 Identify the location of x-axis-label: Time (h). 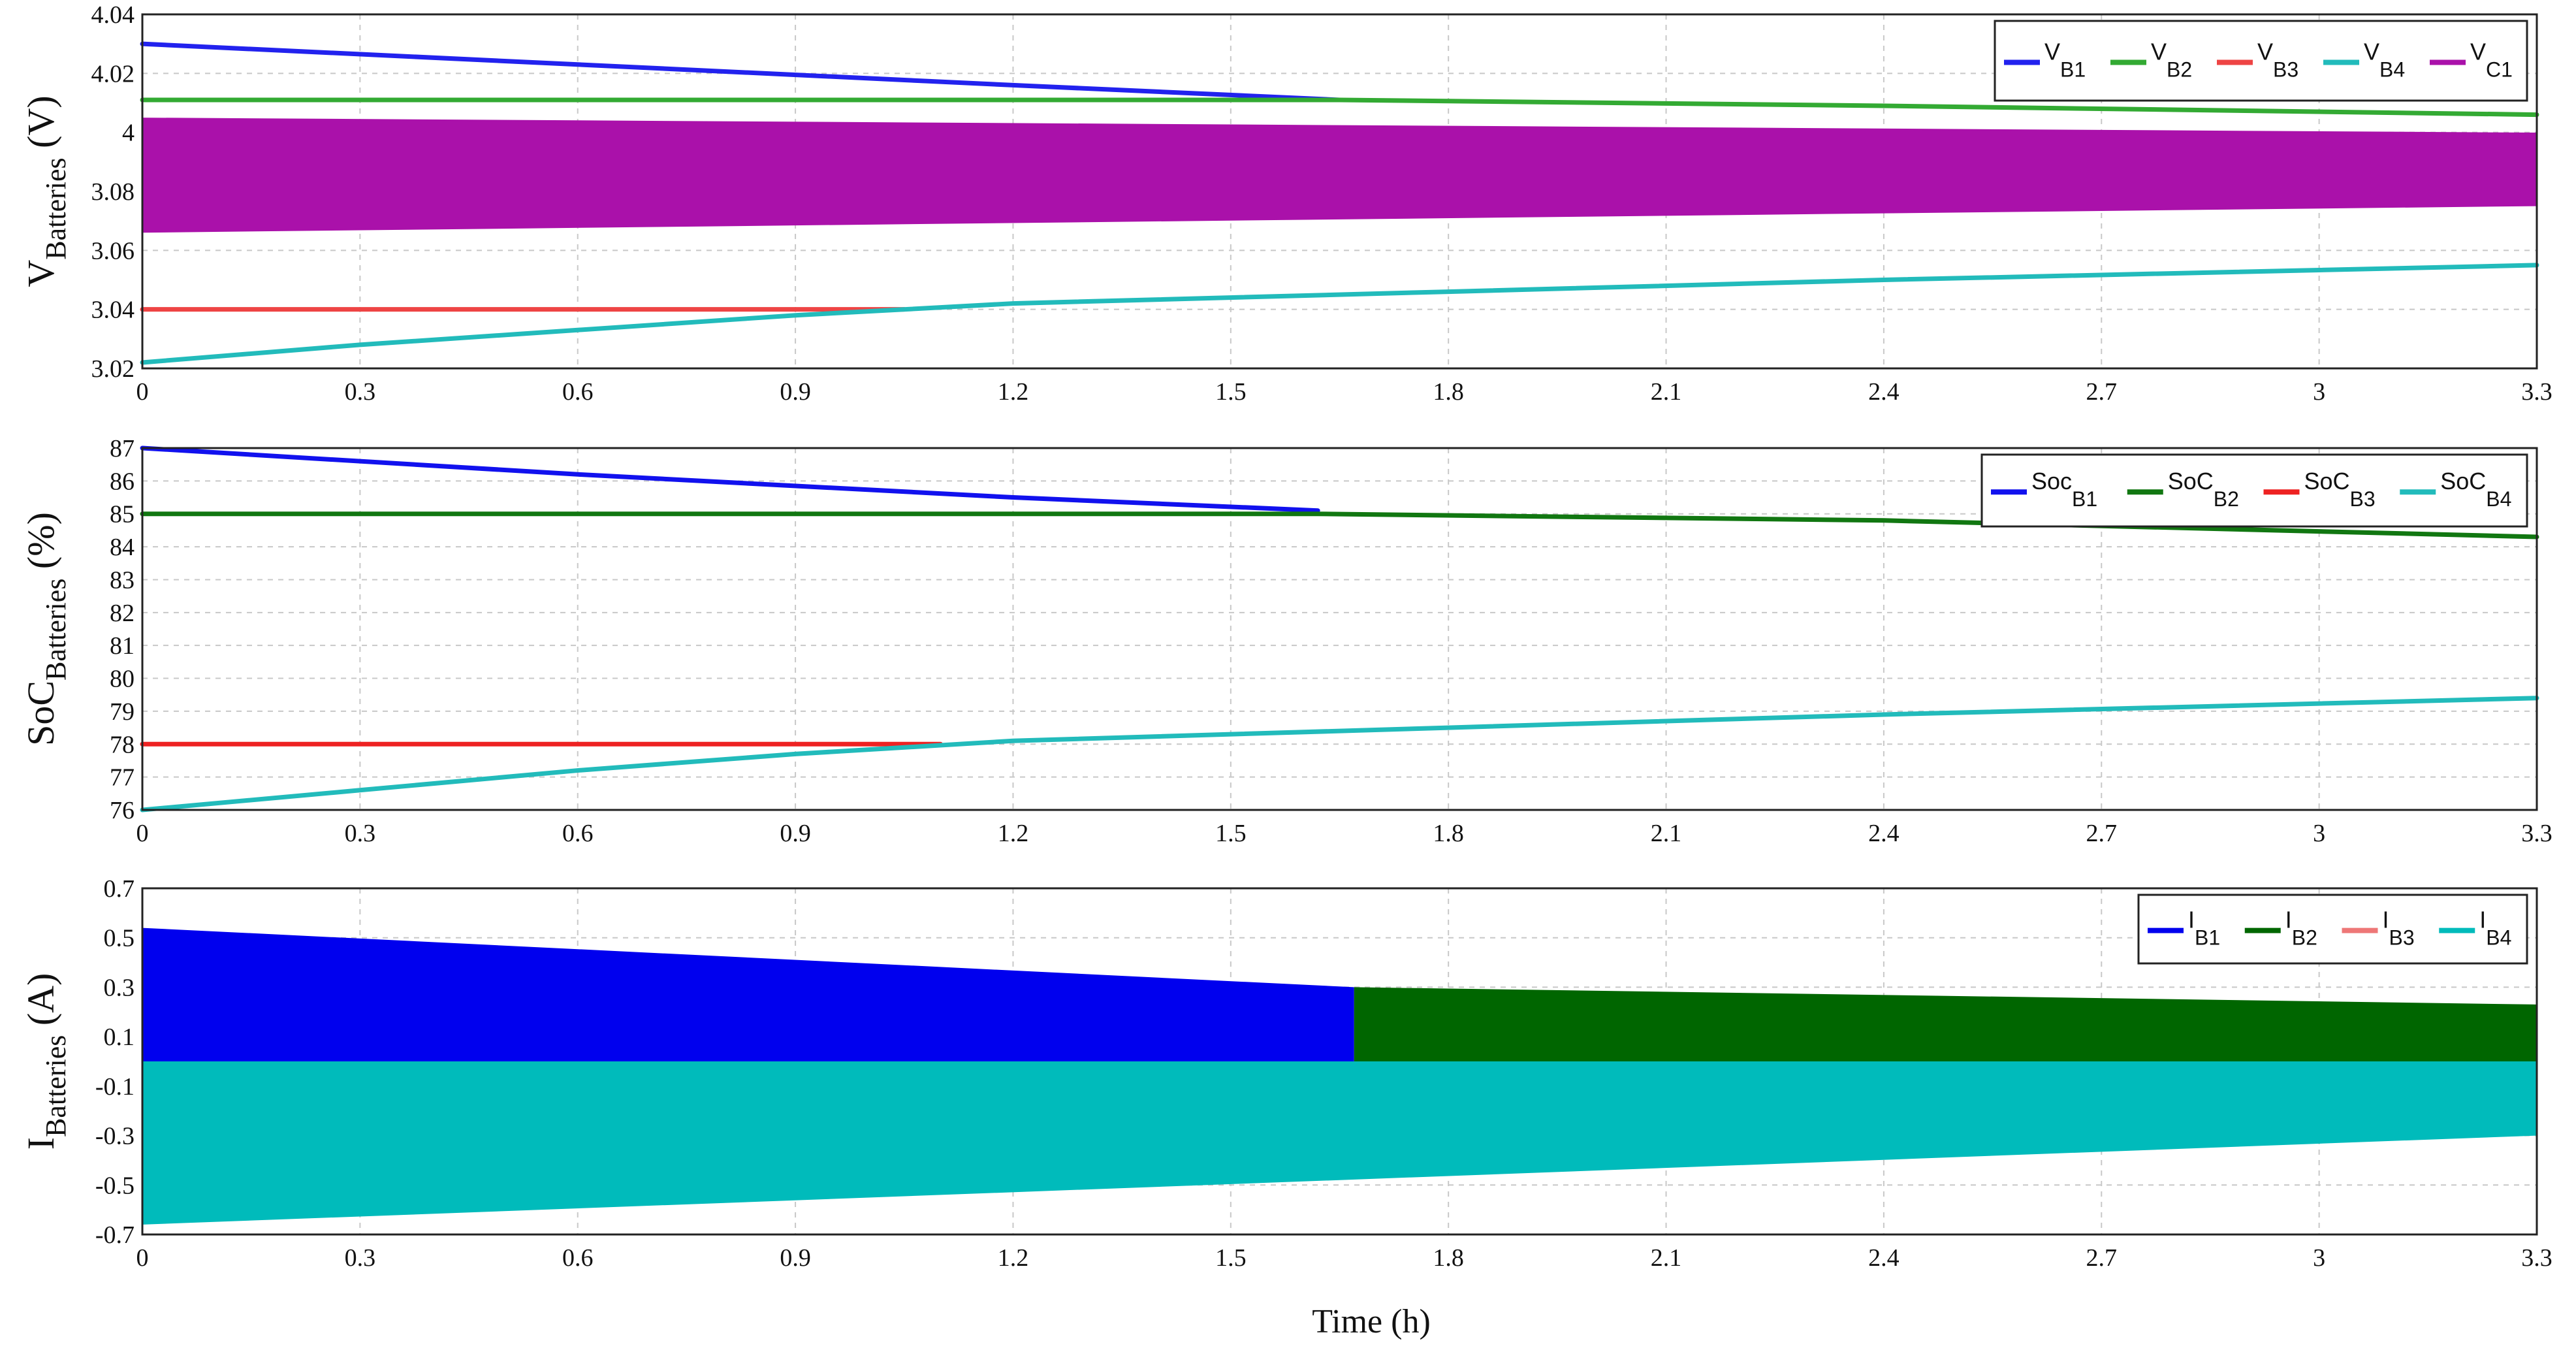
(1371, 1321).